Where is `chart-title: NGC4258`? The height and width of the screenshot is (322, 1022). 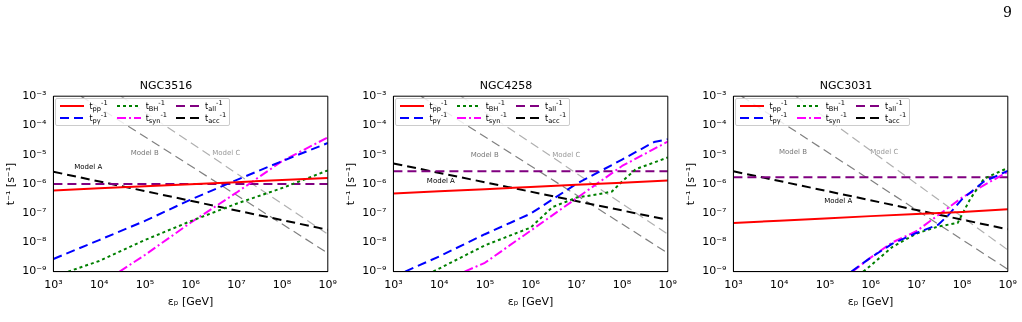
chart-title: NGC4258 is located at coordinates (506, 86).